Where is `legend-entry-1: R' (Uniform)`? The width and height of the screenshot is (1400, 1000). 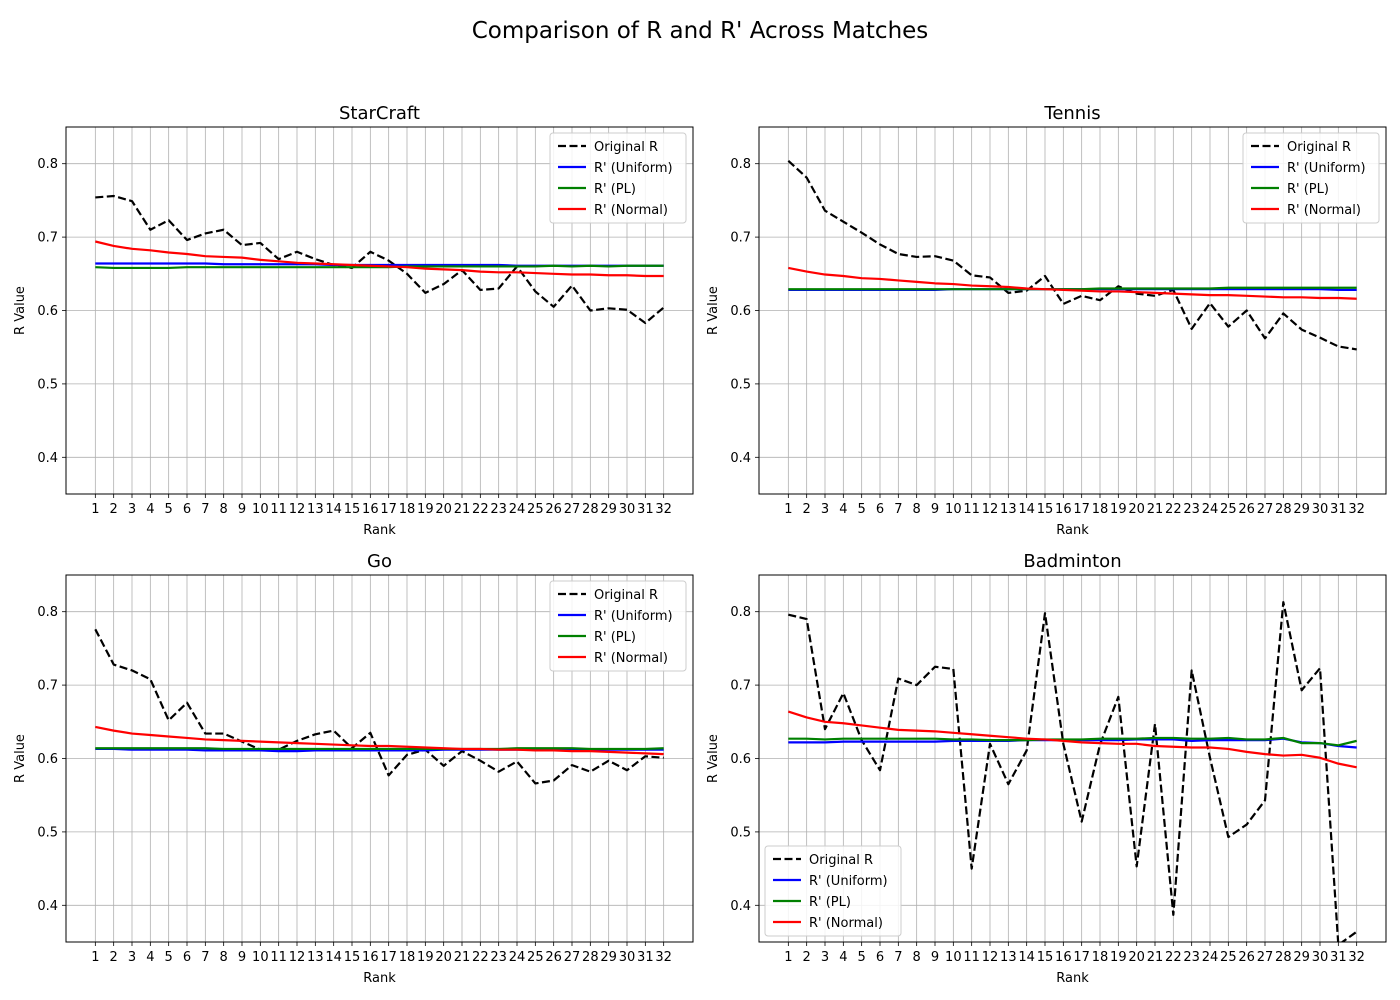
legend-entry-1: R' (Uniform) is located at coordinates (848, 881).